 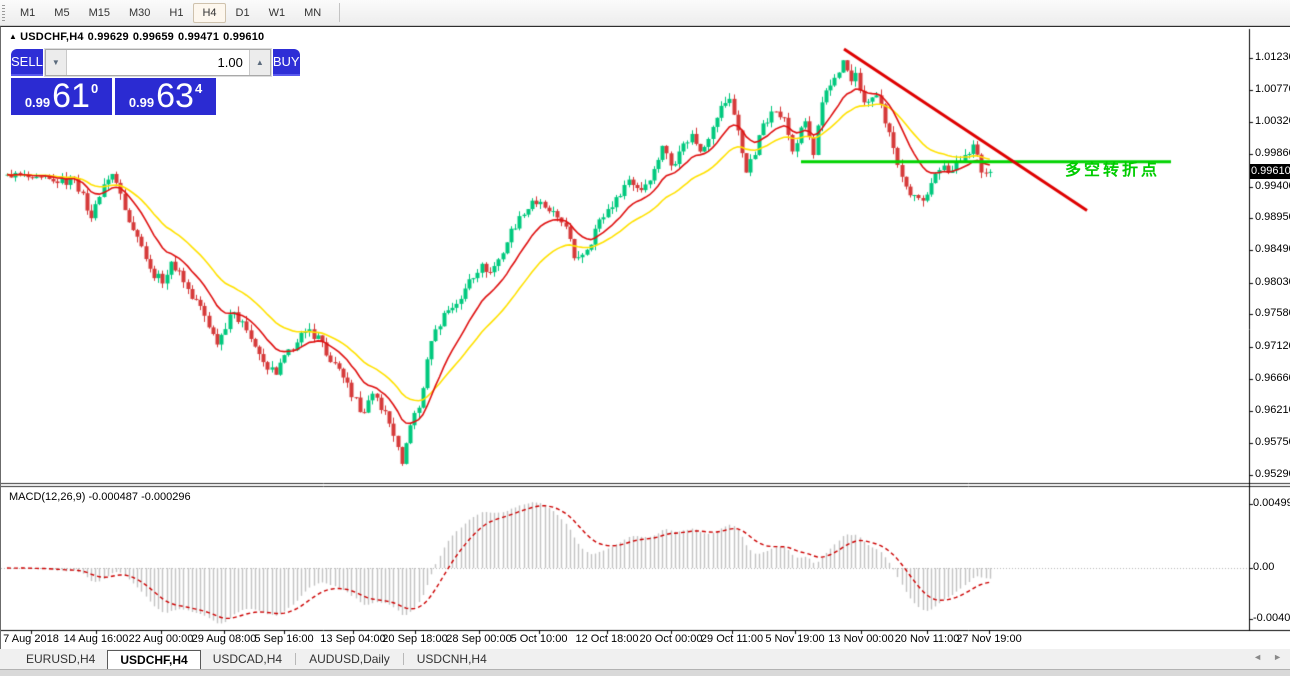 What do you see at coordinates (141, 102) in the screenshot?
I see `buy-price-prefix: 0.99` at bounding box center [141, 102].